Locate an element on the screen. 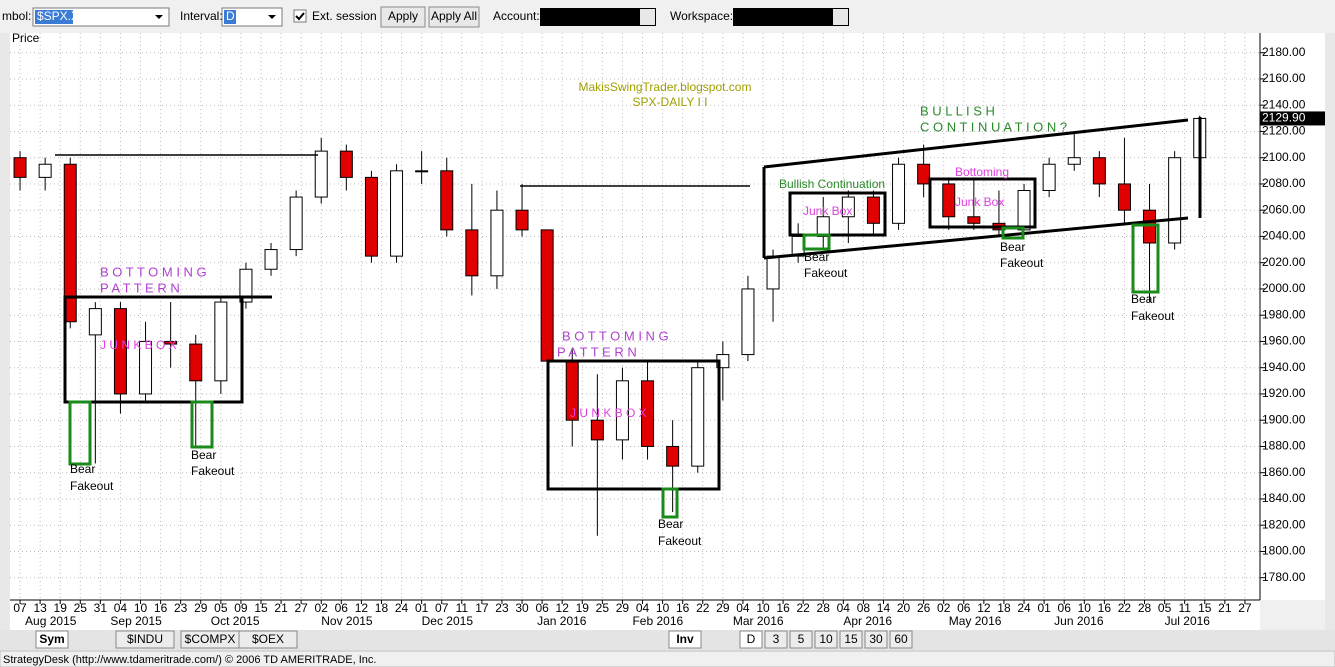 The image size is (1335, 667). interval-tab-label: 60 is located at coordinates (901, 639).